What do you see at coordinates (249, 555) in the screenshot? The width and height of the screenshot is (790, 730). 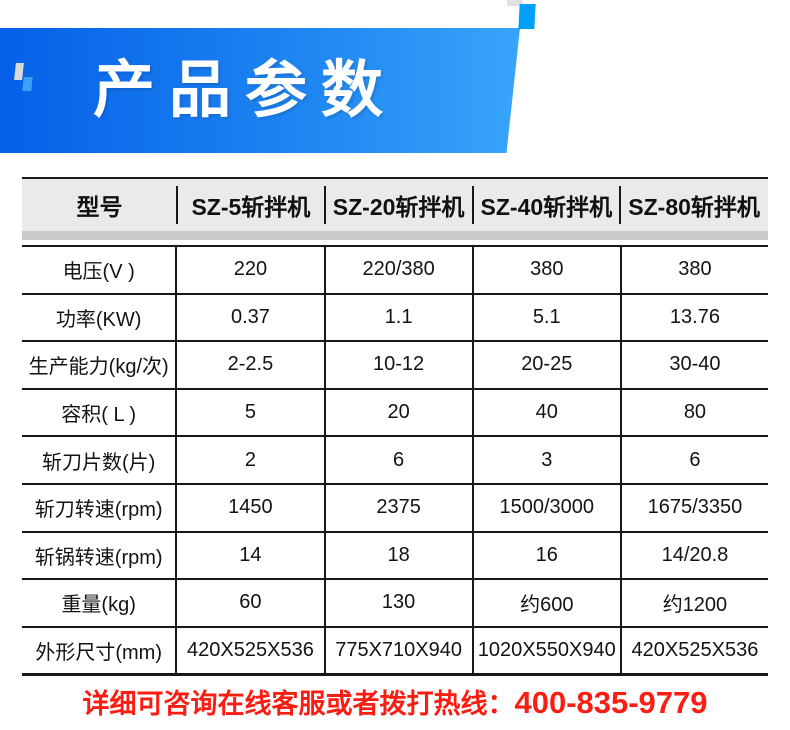 I see `cell-value: 14` at bounding box center [249, 555].